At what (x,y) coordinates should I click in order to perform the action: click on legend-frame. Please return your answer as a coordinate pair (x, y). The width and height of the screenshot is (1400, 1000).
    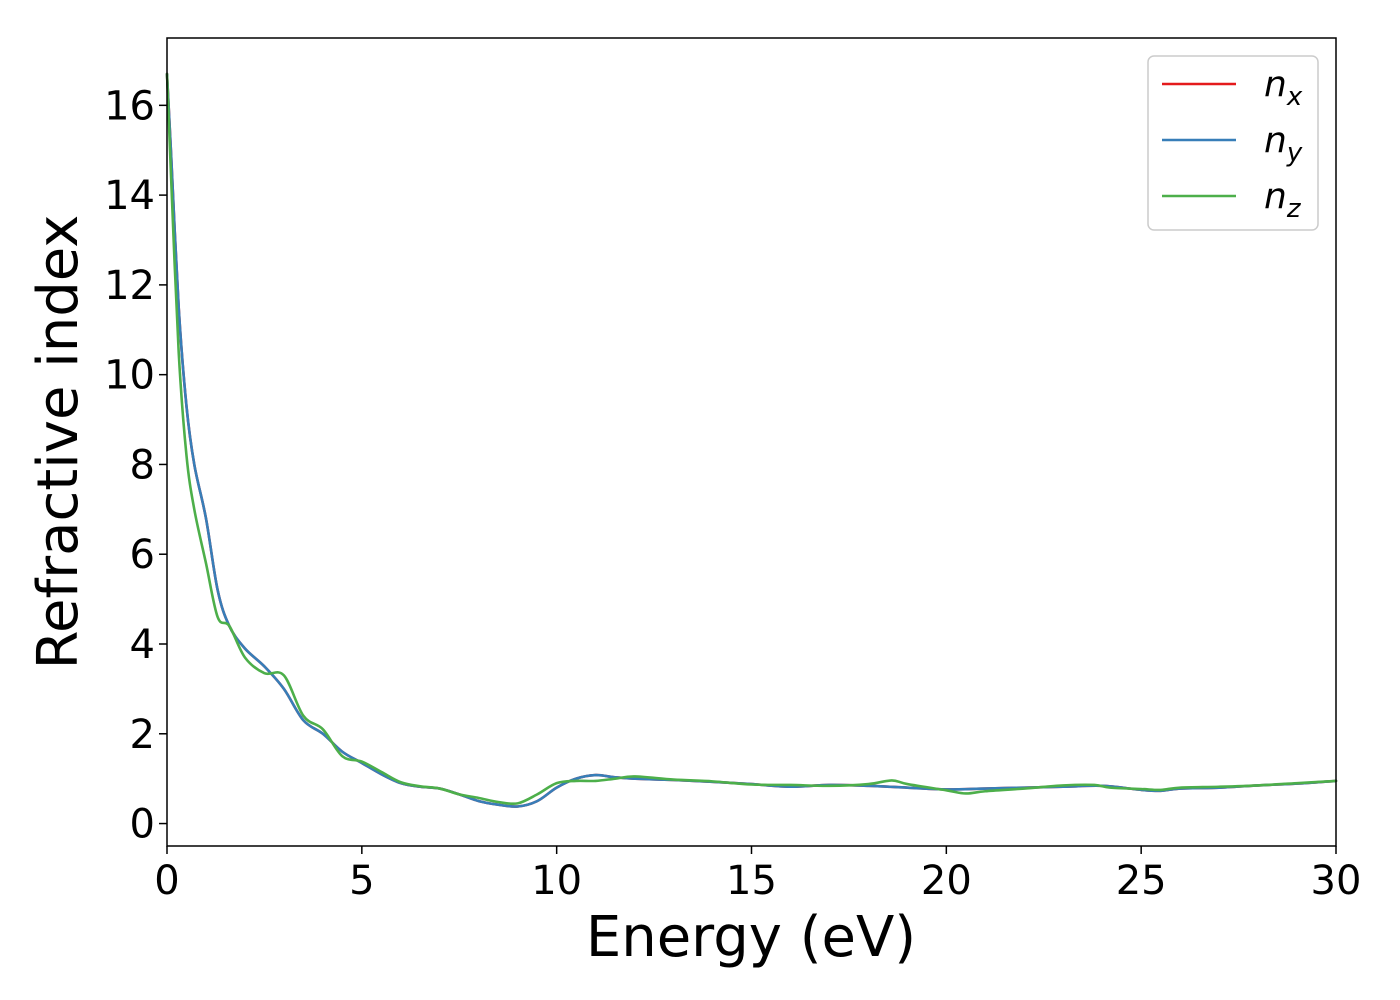
    Looking at the image, I should click on (1233, 143).